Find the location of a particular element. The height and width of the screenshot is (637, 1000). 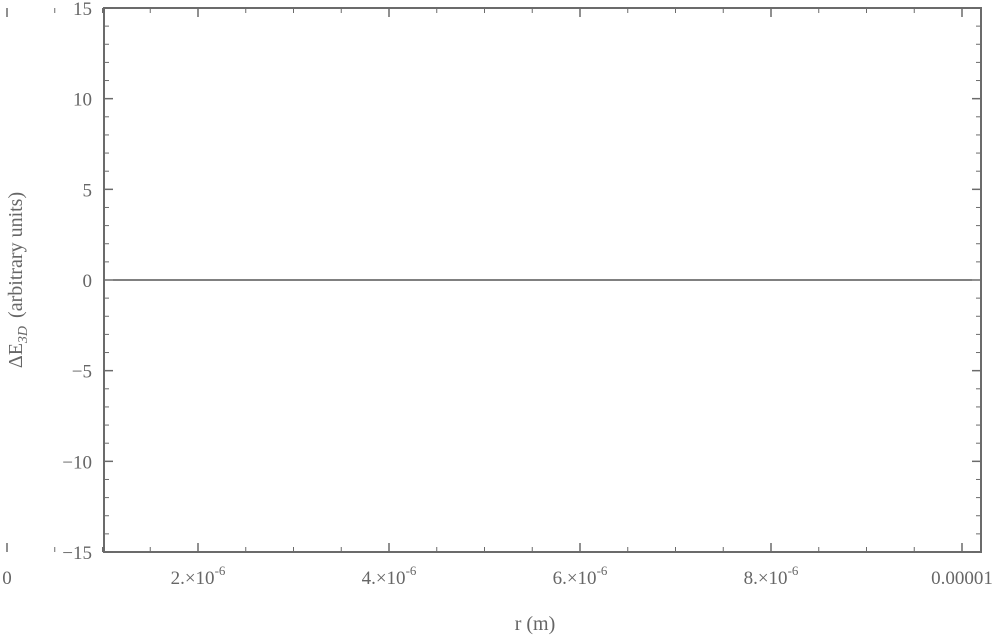

x-tick-label: 4.×10-6 is located at coordinates (389, 576).